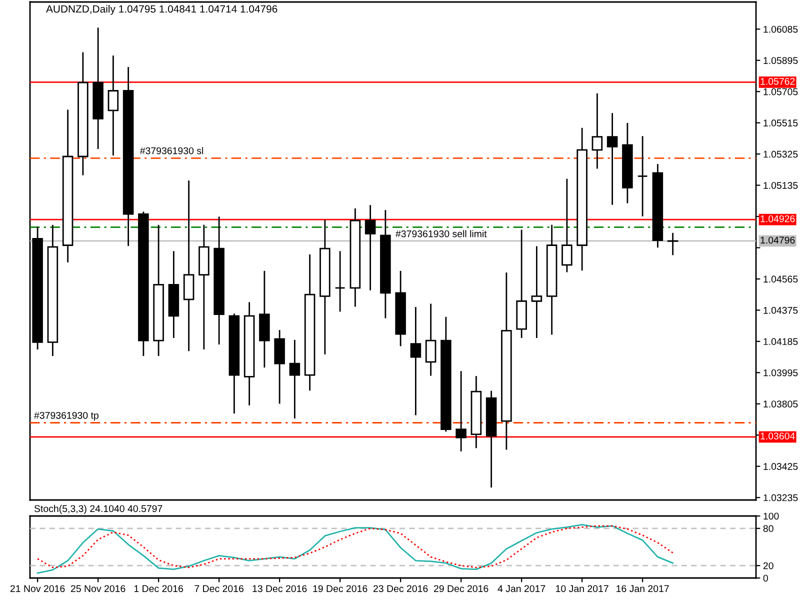  I want to click on ref-line-label: 1.05762, so click(777, 81).